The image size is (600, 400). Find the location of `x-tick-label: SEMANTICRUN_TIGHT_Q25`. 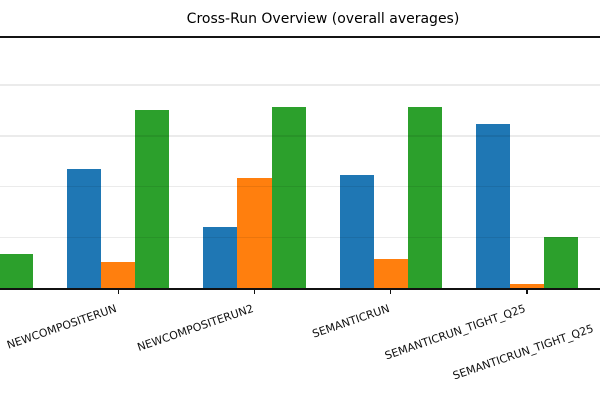

x-tick-label: SEMANTICRUN_TIGHT_Q25 is located at coordinates (455, 332).